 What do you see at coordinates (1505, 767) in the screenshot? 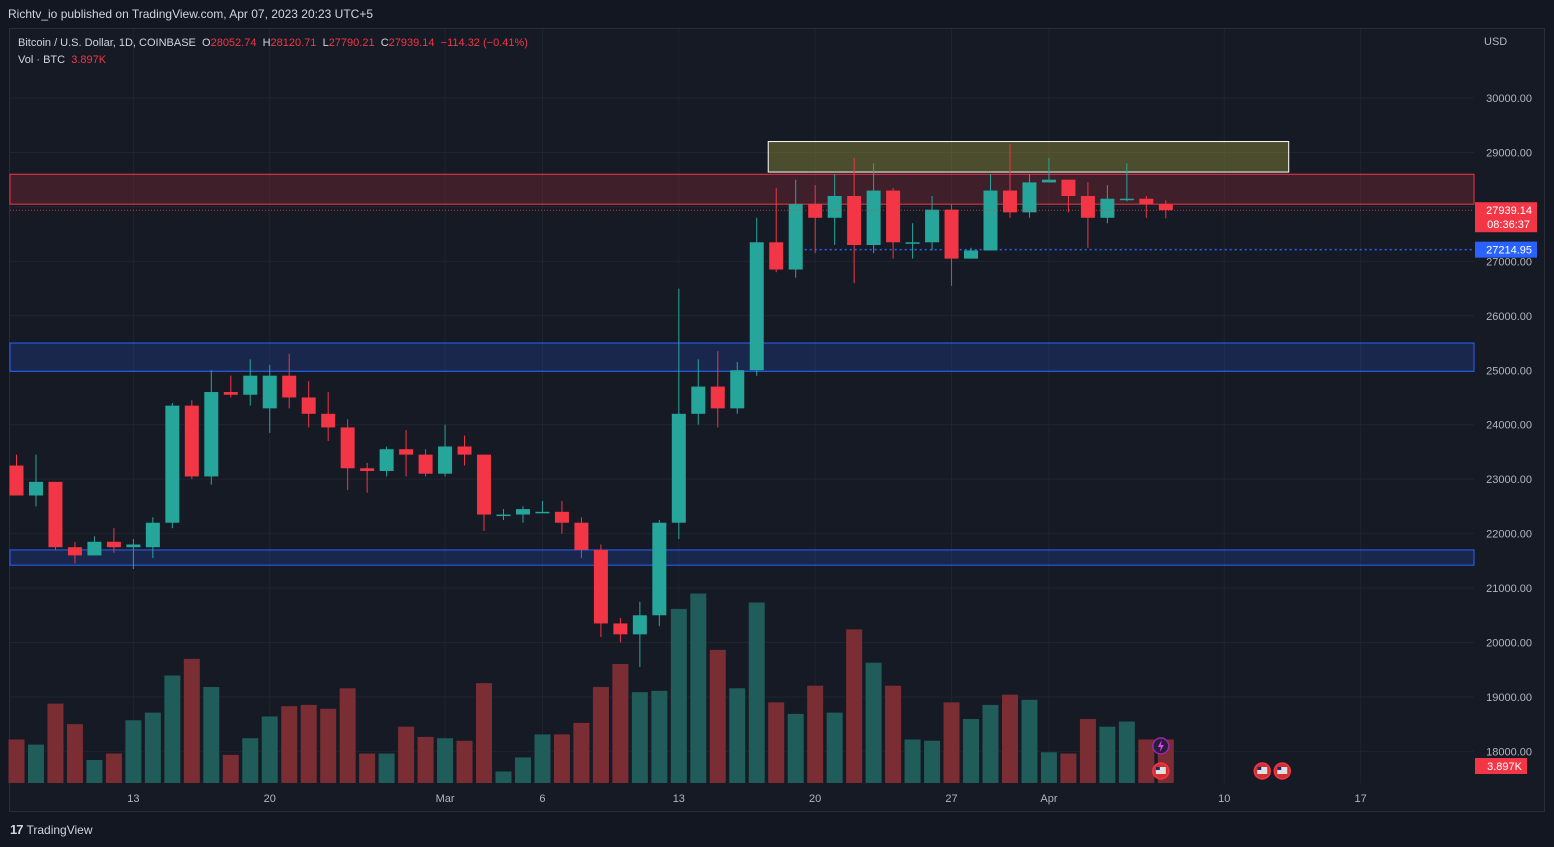
I see `volume-last-label: 3.897K` at bounding box center [1505, 767].